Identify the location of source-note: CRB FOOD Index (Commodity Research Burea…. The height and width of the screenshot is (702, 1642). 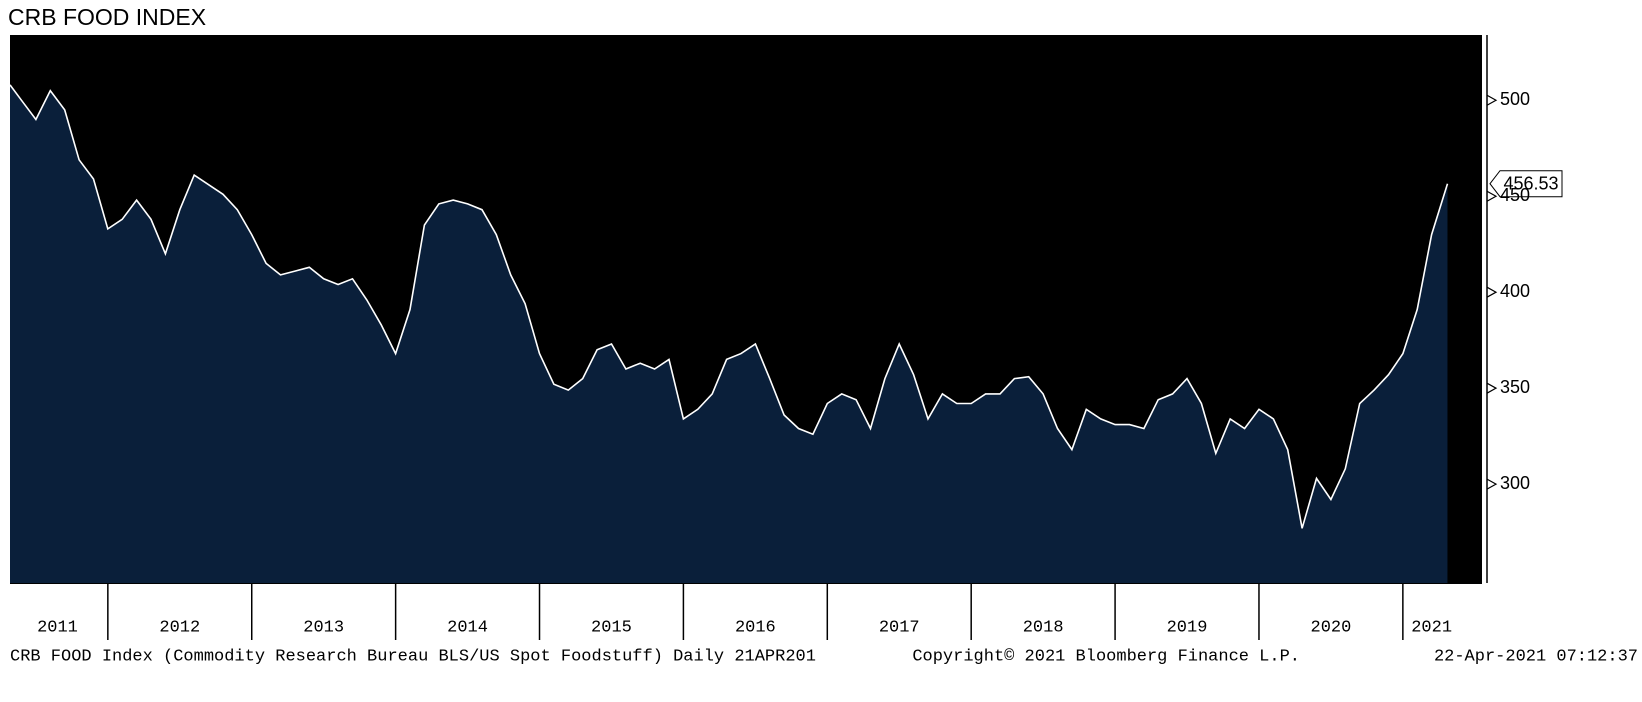
(413, 656).